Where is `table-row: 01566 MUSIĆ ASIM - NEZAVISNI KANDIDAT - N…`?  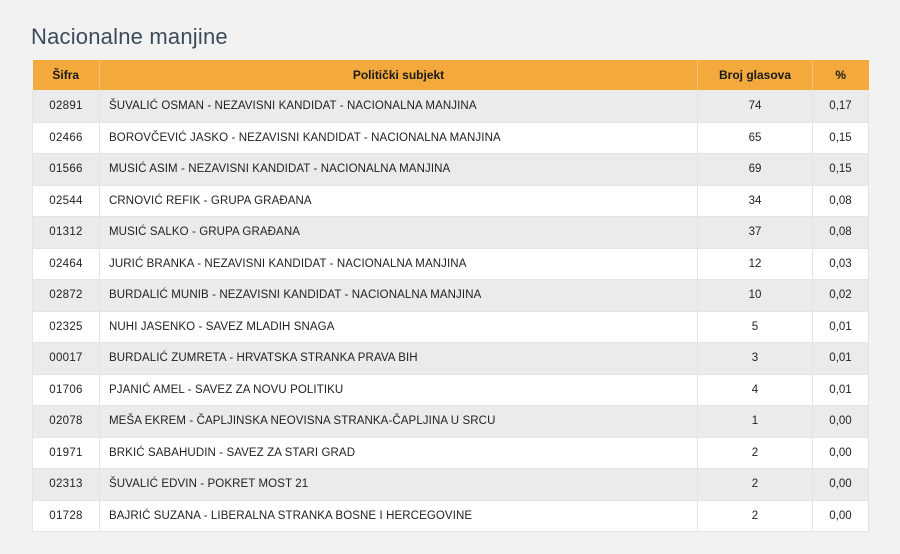 table-row: 01566 MUSIĆ ASIM - NEZAVISNI KANDIDAT - N… is located at coordinates (450, 169).